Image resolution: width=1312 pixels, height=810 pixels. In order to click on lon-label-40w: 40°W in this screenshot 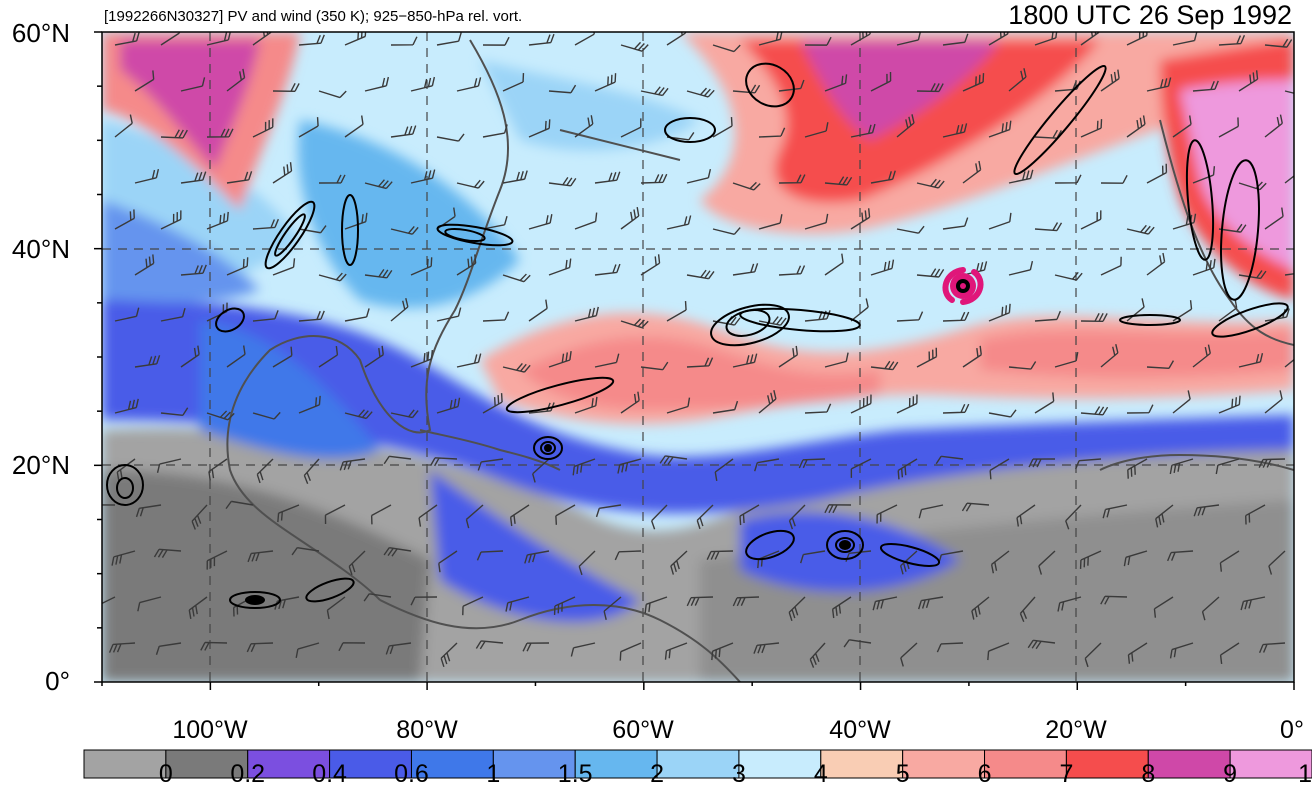, I will do `click(860, 730)`.